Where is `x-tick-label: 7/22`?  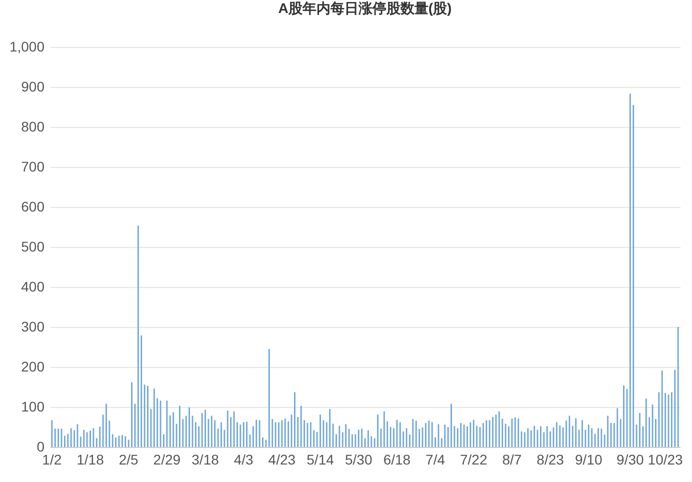 x-tick-label: 7/22 is located at coordinates (474, 460).